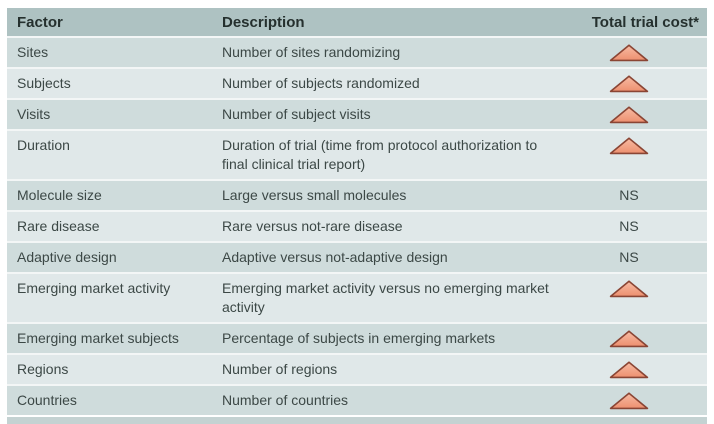 The width and height of the screenshot is (714, 424). I want to click on table-bottom-border-bar, so click(357, 420).